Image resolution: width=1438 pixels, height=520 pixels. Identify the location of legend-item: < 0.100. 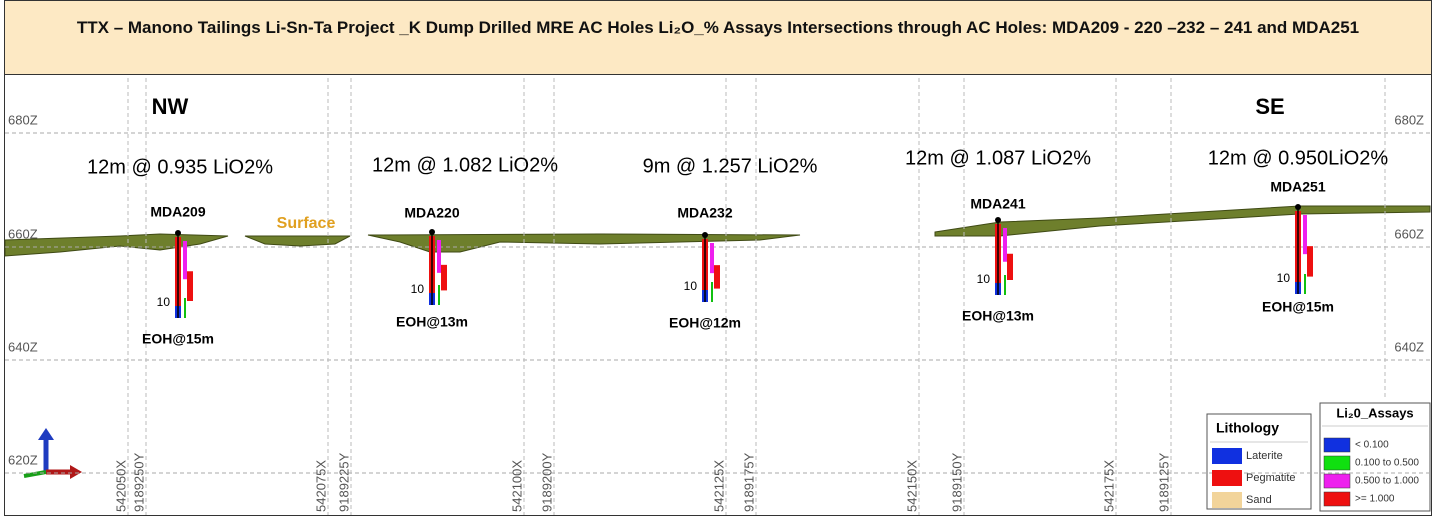
(1372, 445).